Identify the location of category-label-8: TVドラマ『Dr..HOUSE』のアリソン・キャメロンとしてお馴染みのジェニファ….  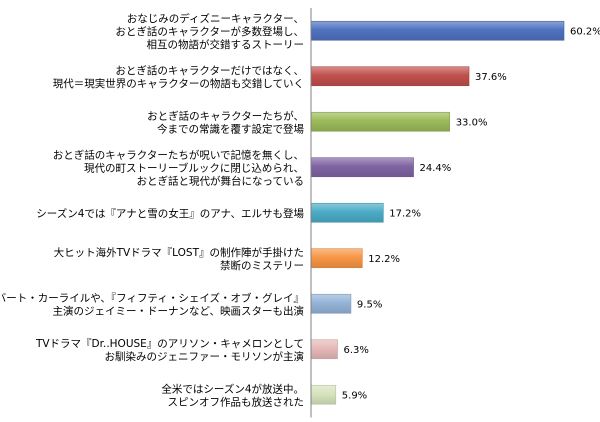
(169, 350).